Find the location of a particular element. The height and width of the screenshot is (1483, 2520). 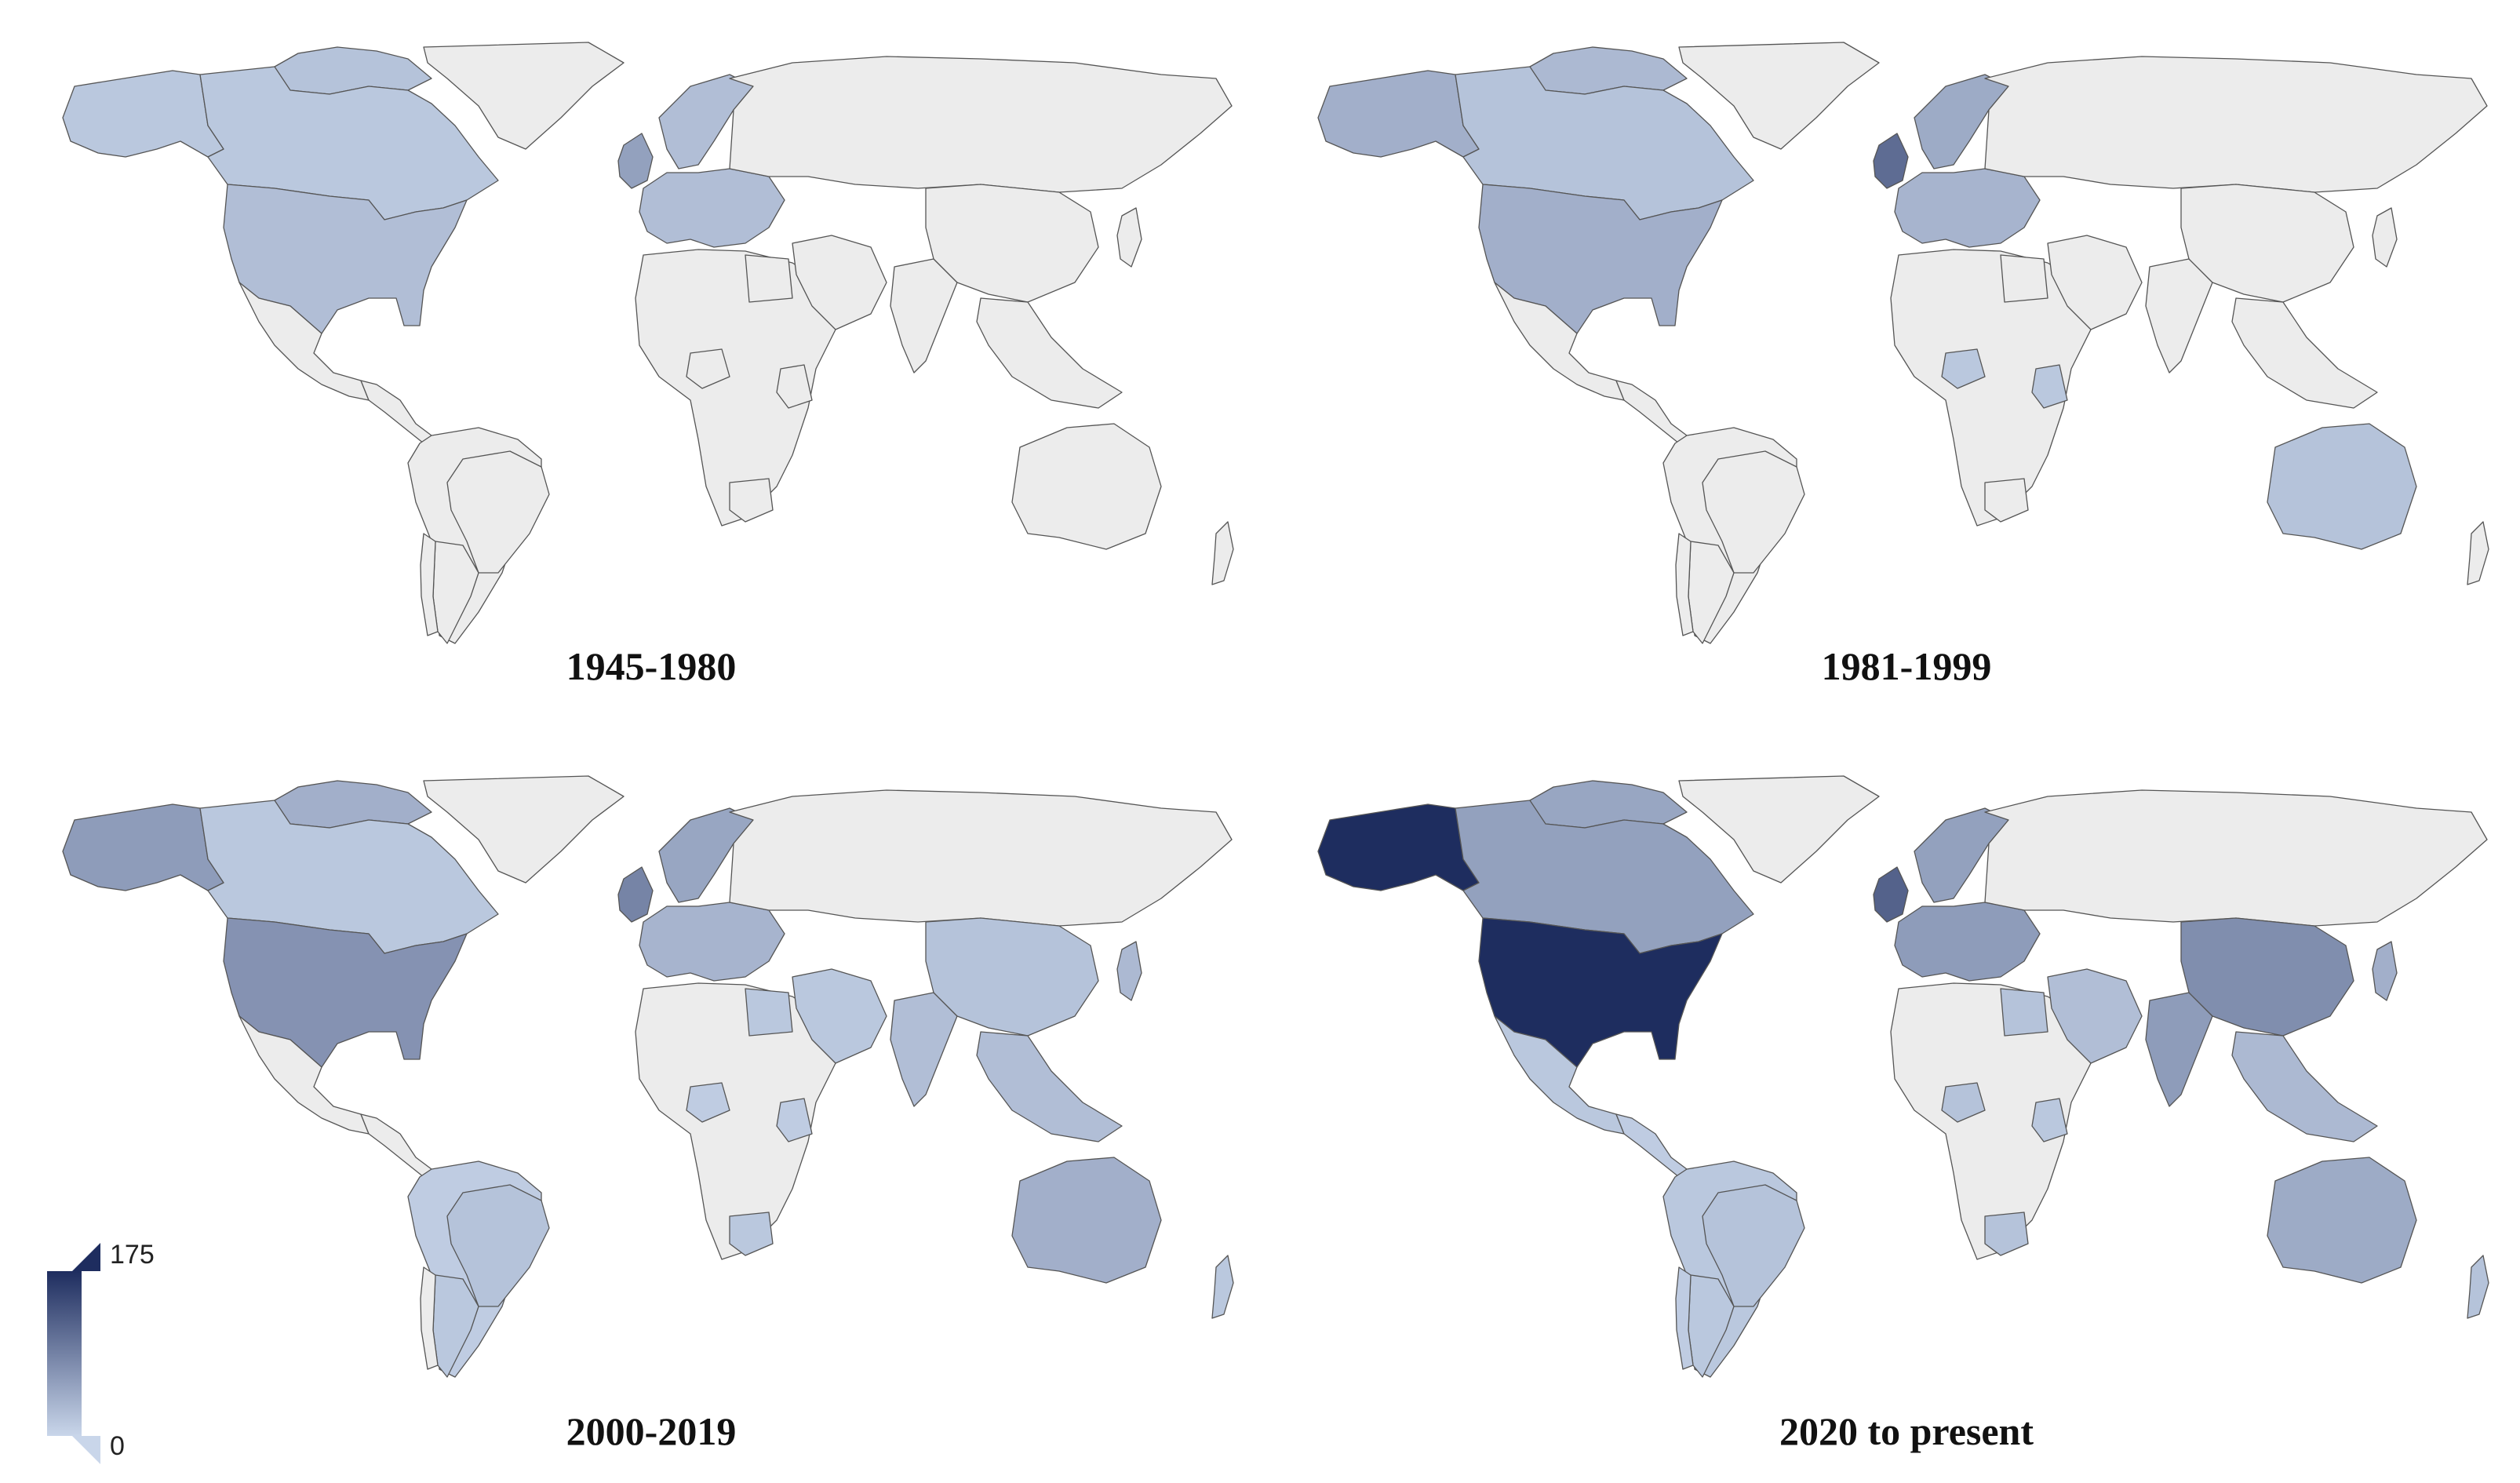

color-legend: 175 0 is located at coordinates (116, 1357).